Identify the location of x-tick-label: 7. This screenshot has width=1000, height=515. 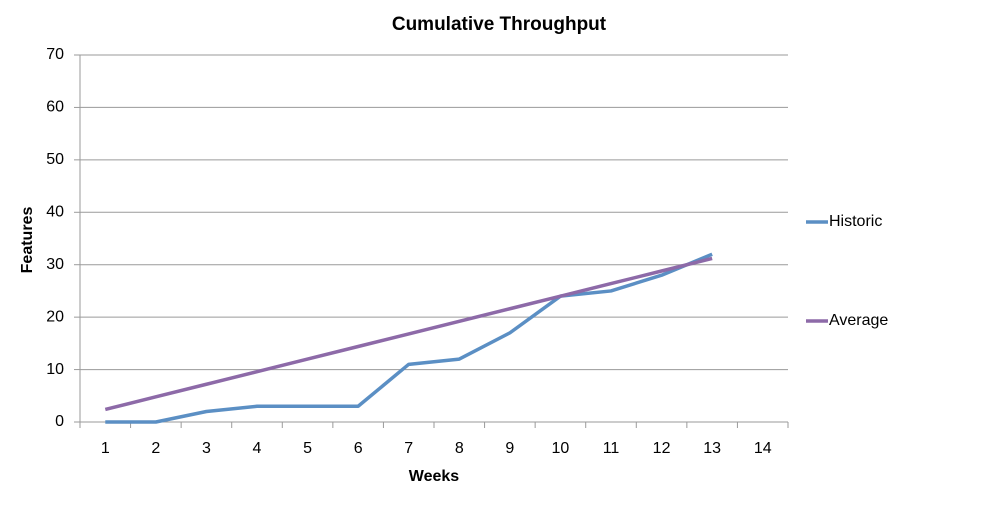
(408, 448).